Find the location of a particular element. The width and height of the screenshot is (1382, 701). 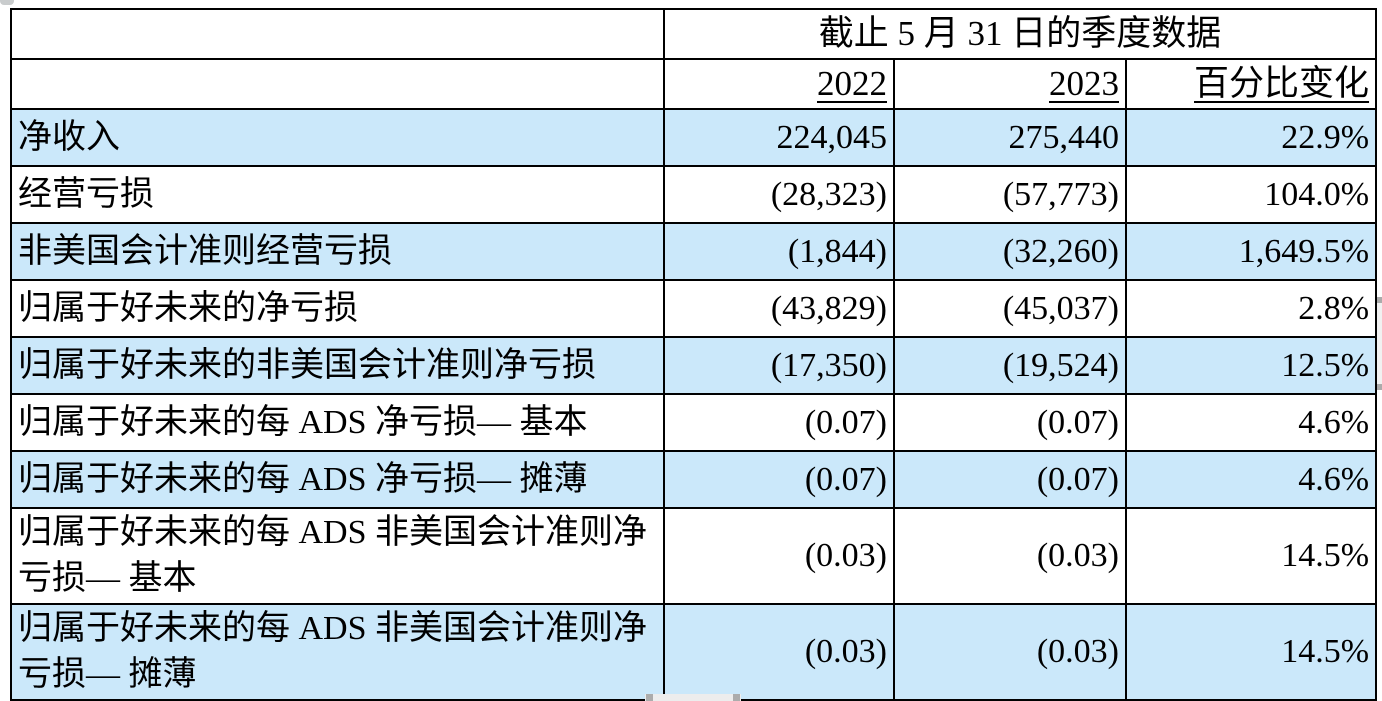

scrollbar-right-cap is located at coordinates (736, 697).